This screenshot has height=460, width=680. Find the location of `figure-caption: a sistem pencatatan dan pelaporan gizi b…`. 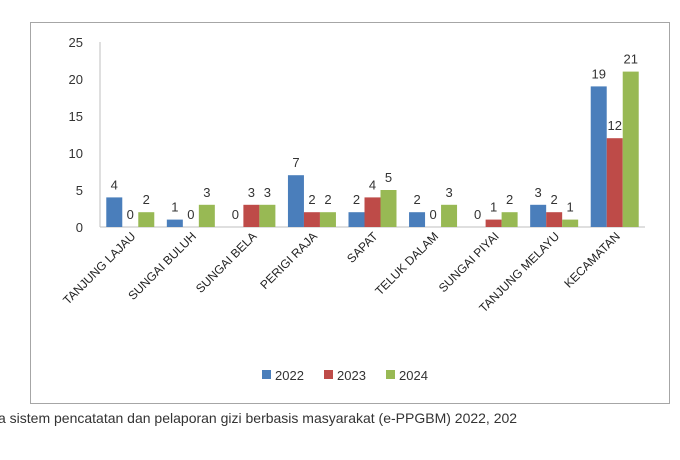

figure-caption: a sistem pencatatan dan pelaporan gizi b… is located at coordinates (259, 418).